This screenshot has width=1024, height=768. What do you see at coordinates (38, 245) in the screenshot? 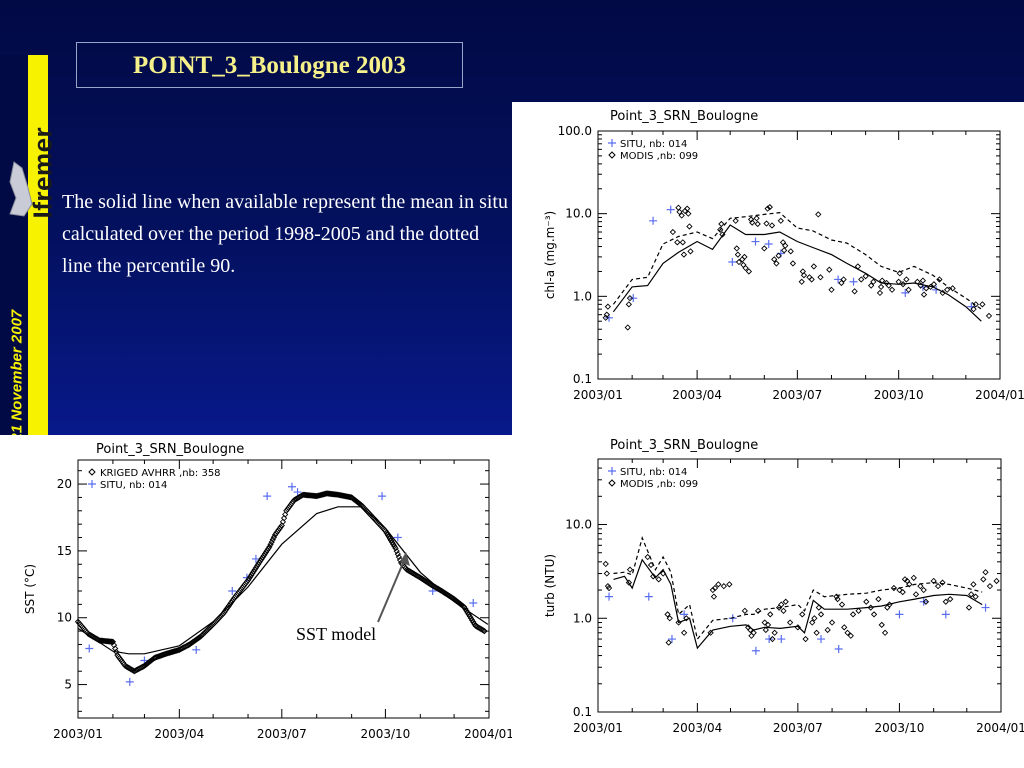
I see `brand-bar` at bounding box center [38, 245].